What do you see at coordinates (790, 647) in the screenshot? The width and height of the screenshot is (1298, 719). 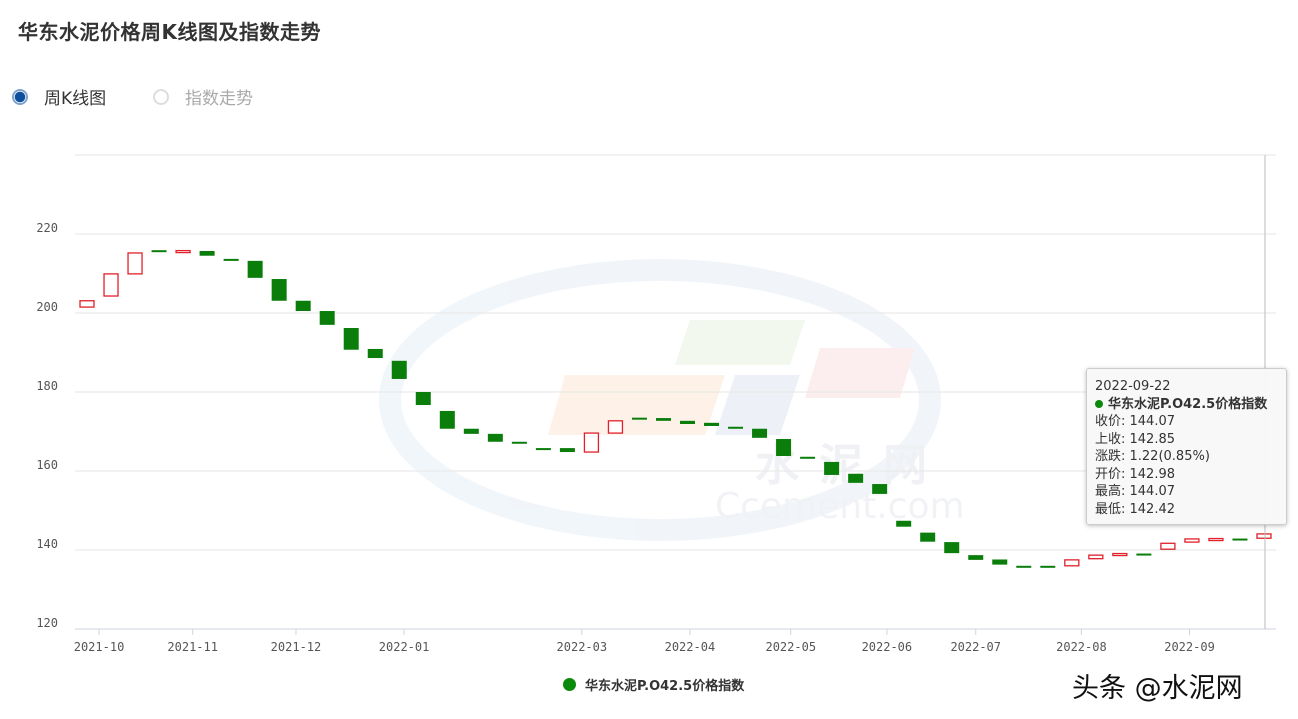 I see `x-tick-label: 2022-05` at bounding box center [790, 647].